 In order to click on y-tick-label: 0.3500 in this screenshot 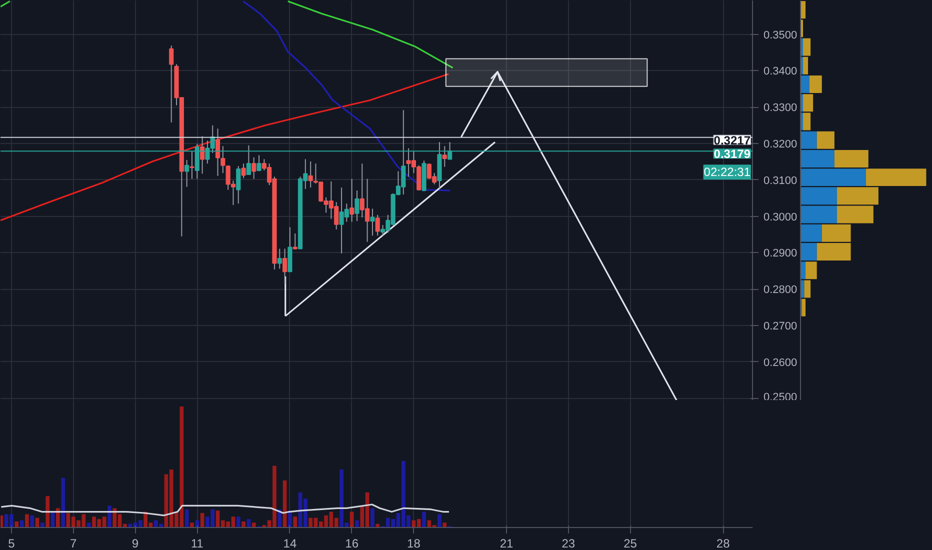, I will do `click(781, 35)`.